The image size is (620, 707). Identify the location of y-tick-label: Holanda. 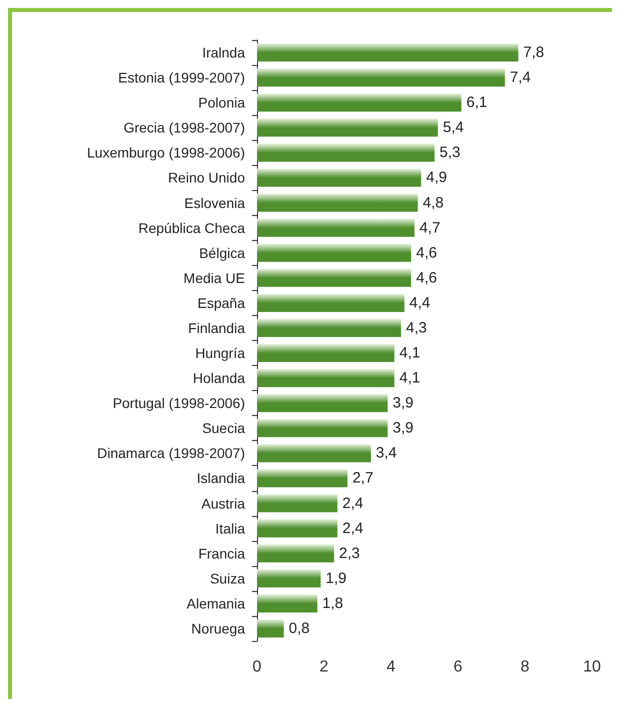
(219, 378).